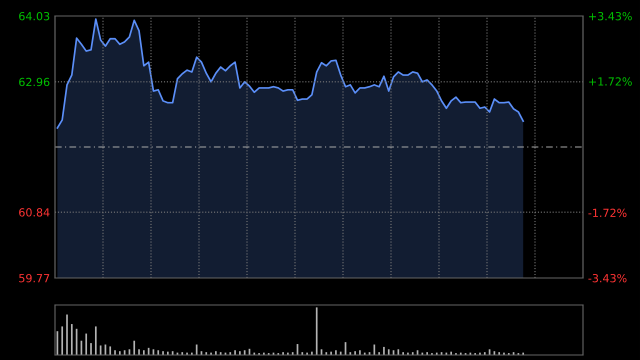 The image size is (640, 360). What do you see at coordinates (607, 278) in the screenshot?
I see `y2-tick-label: -3.43%` at bounding box center [607, 278].